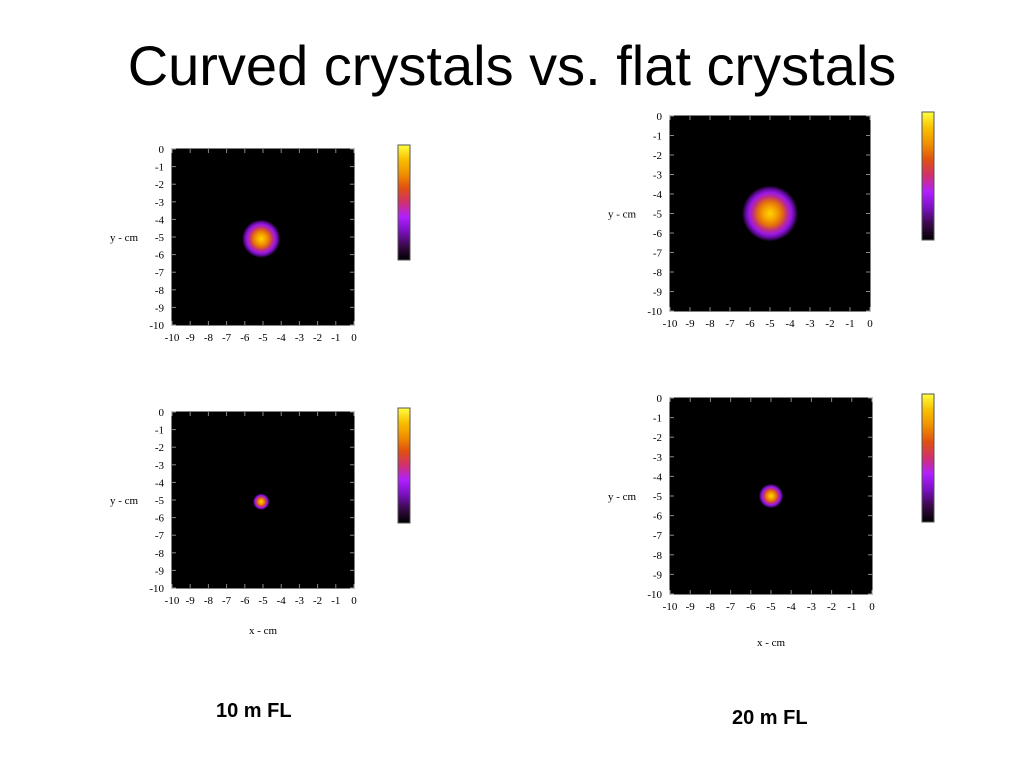  I want to click on slide-title: Curved crystals vs. flat crystals, so click(512, 65).